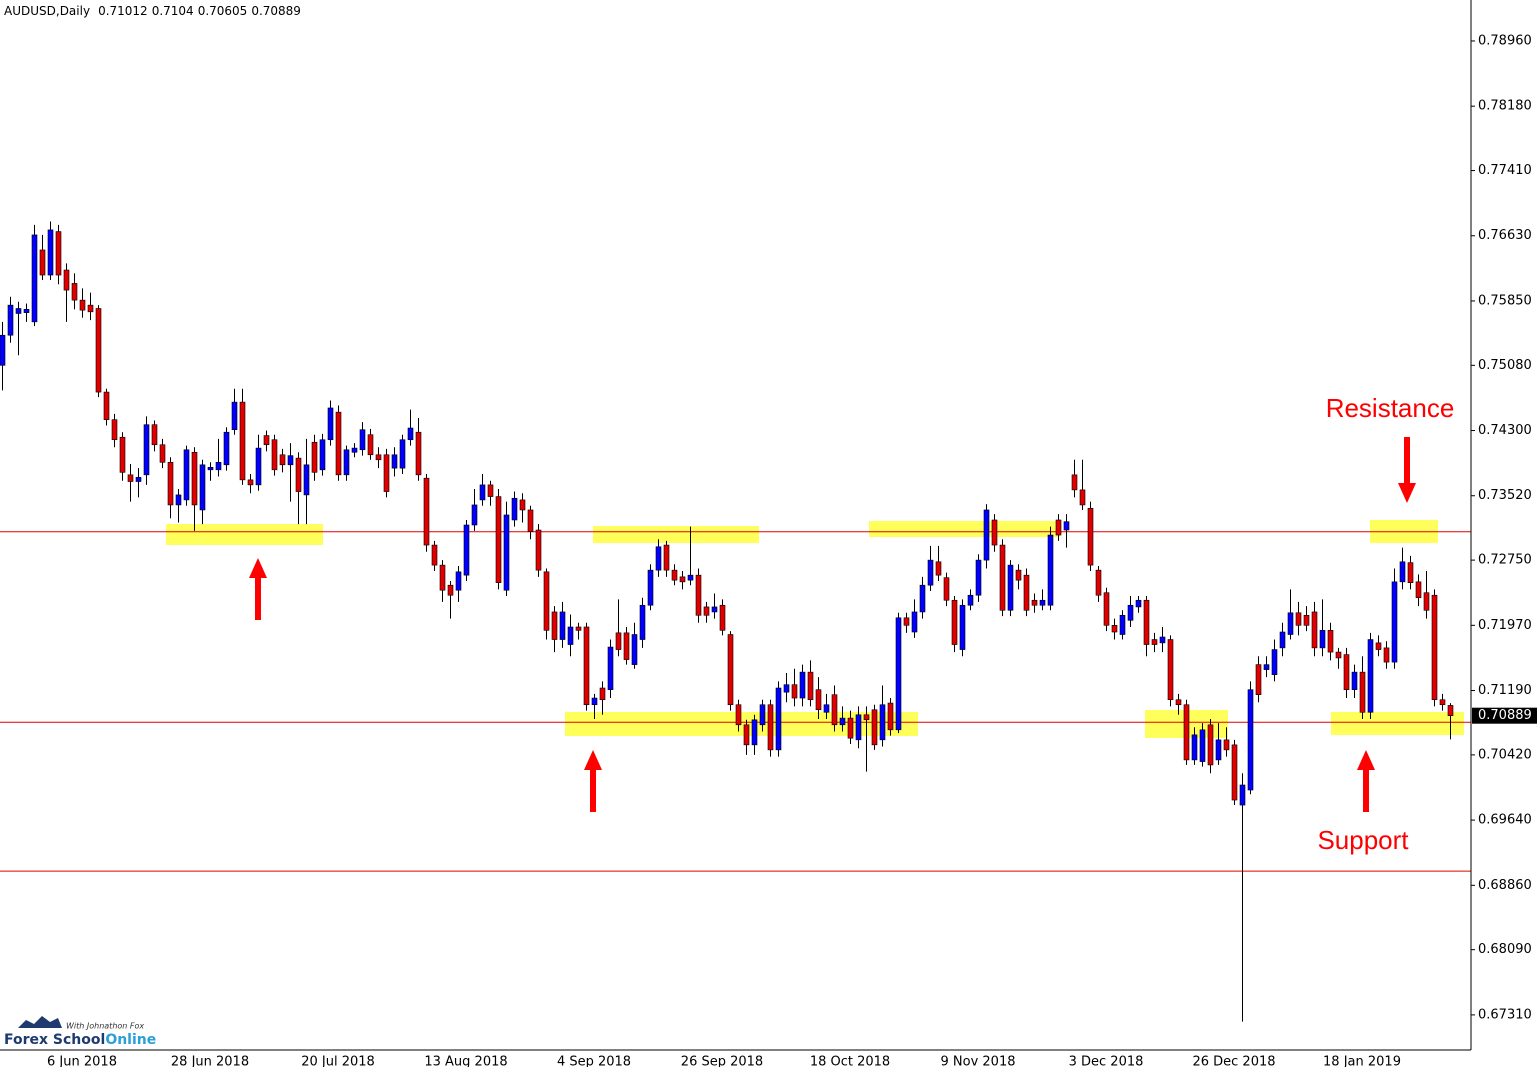  Describe the element at coordinates (1505, 1014) in the screenshot. I see `y-tick-label: 0.67310` at that location.